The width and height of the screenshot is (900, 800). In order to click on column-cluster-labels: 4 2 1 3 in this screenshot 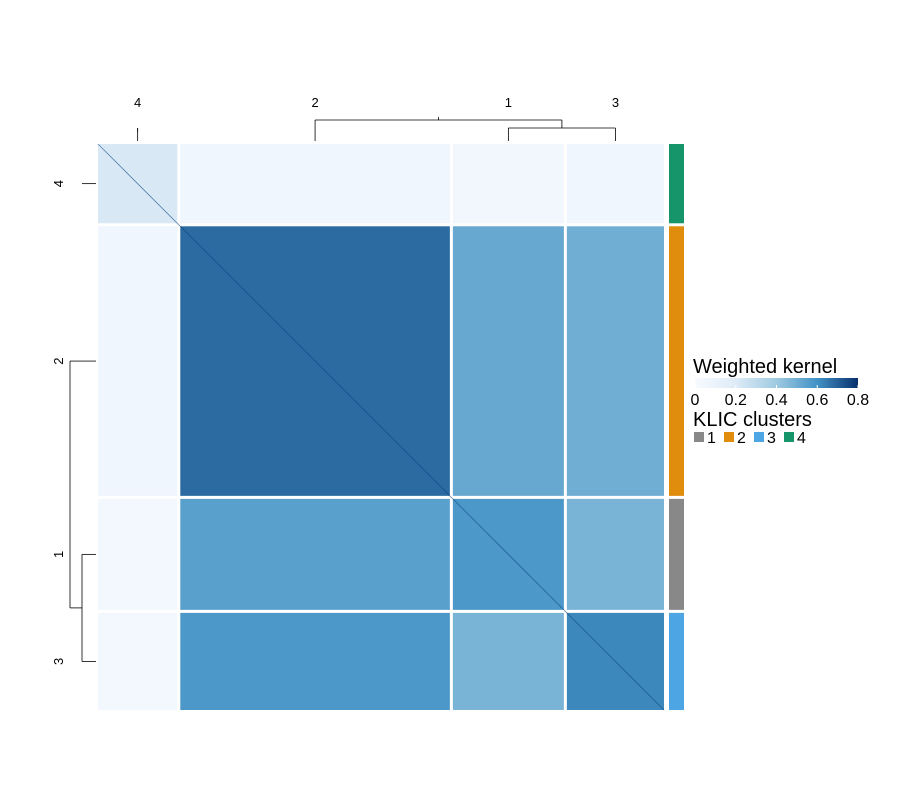, I will do `click(376, 102)`.